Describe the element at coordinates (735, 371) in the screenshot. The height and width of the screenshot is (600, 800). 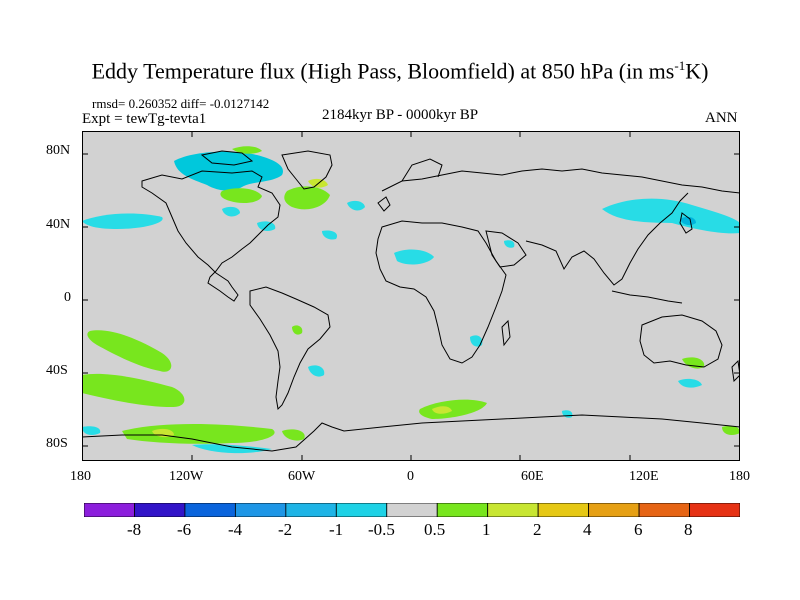
I see `coast-new-zealand` at that location.